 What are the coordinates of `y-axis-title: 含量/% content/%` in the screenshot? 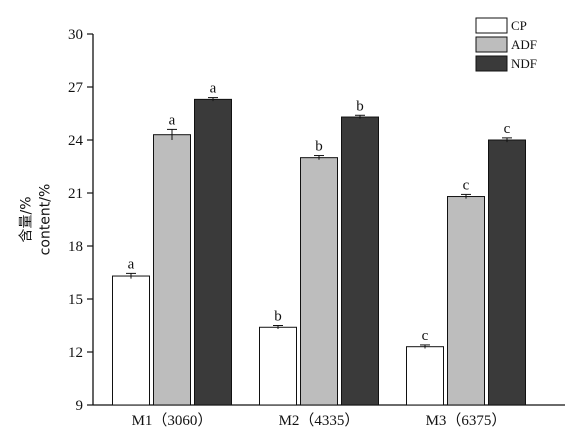 It's located at (36, 220).